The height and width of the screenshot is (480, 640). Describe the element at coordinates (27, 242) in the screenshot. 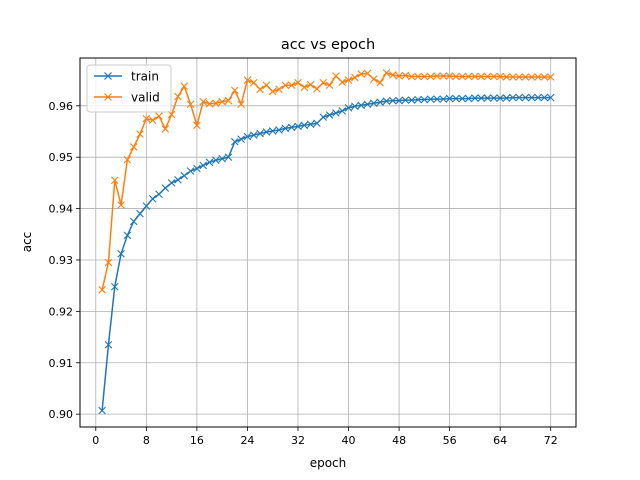

I see `y-axis-label: acc` at that location.